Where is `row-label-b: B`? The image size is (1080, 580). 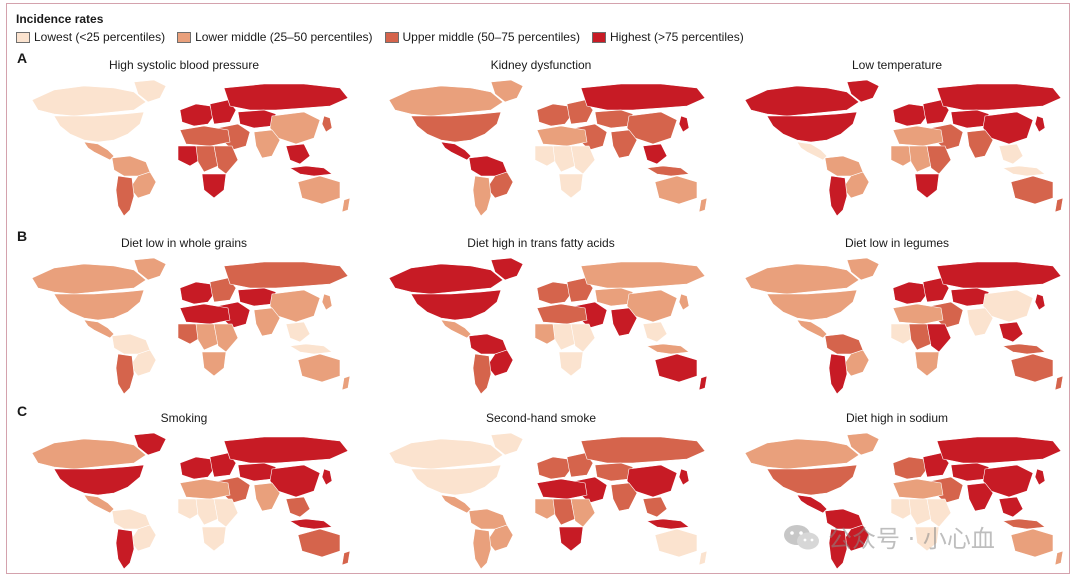
row-label-b: B is located at coordinates (22, 236).